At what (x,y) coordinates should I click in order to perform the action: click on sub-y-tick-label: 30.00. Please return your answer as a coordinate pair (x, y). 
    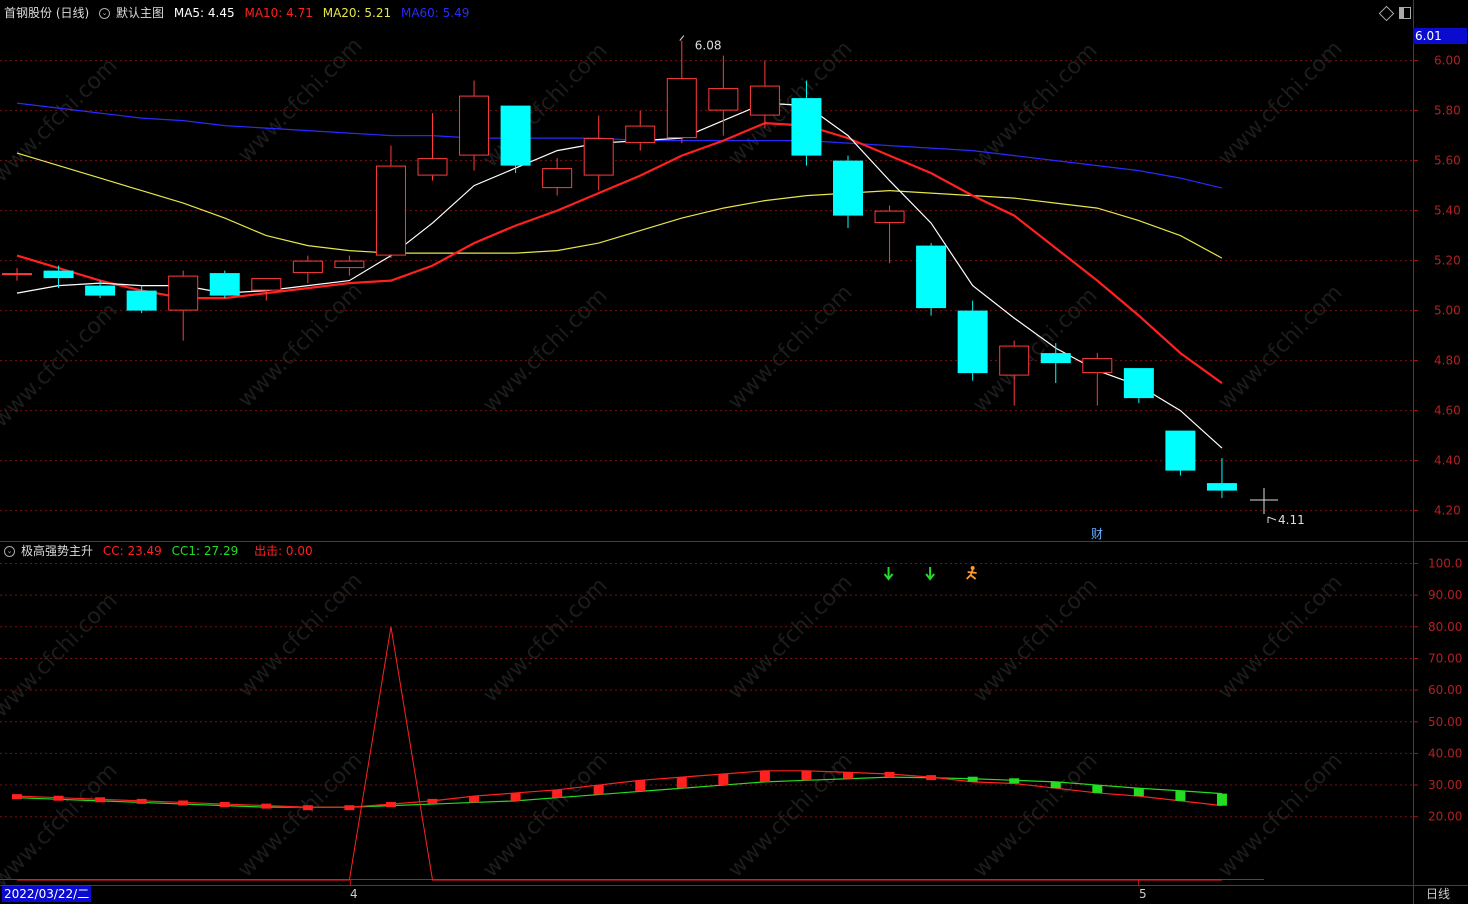
    Looking at the image, I should click on (1445, 785).